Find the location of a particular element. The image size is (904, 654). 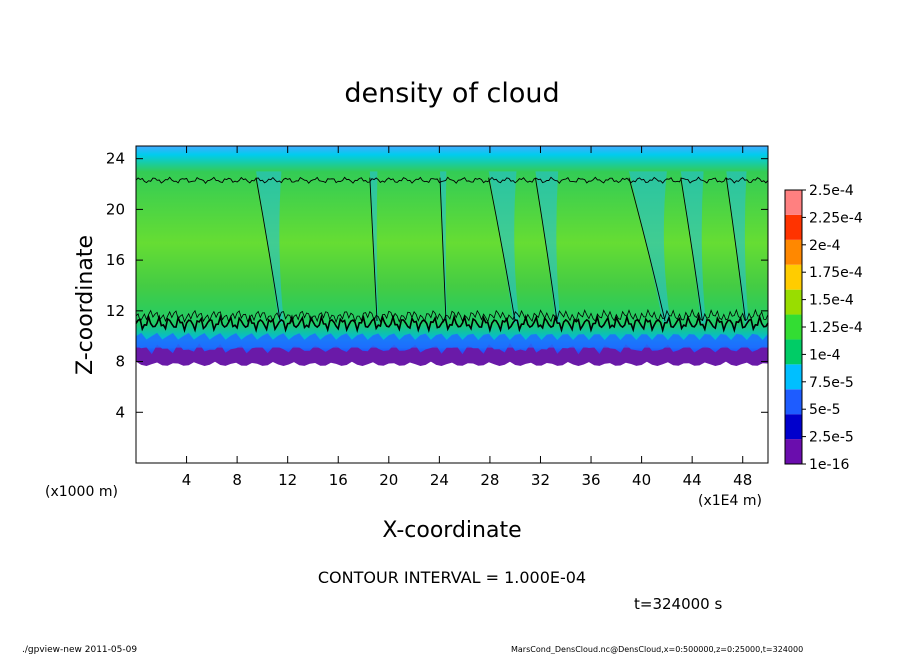

x-axis-label: X-coordinate is located at coordinates (451, 530).